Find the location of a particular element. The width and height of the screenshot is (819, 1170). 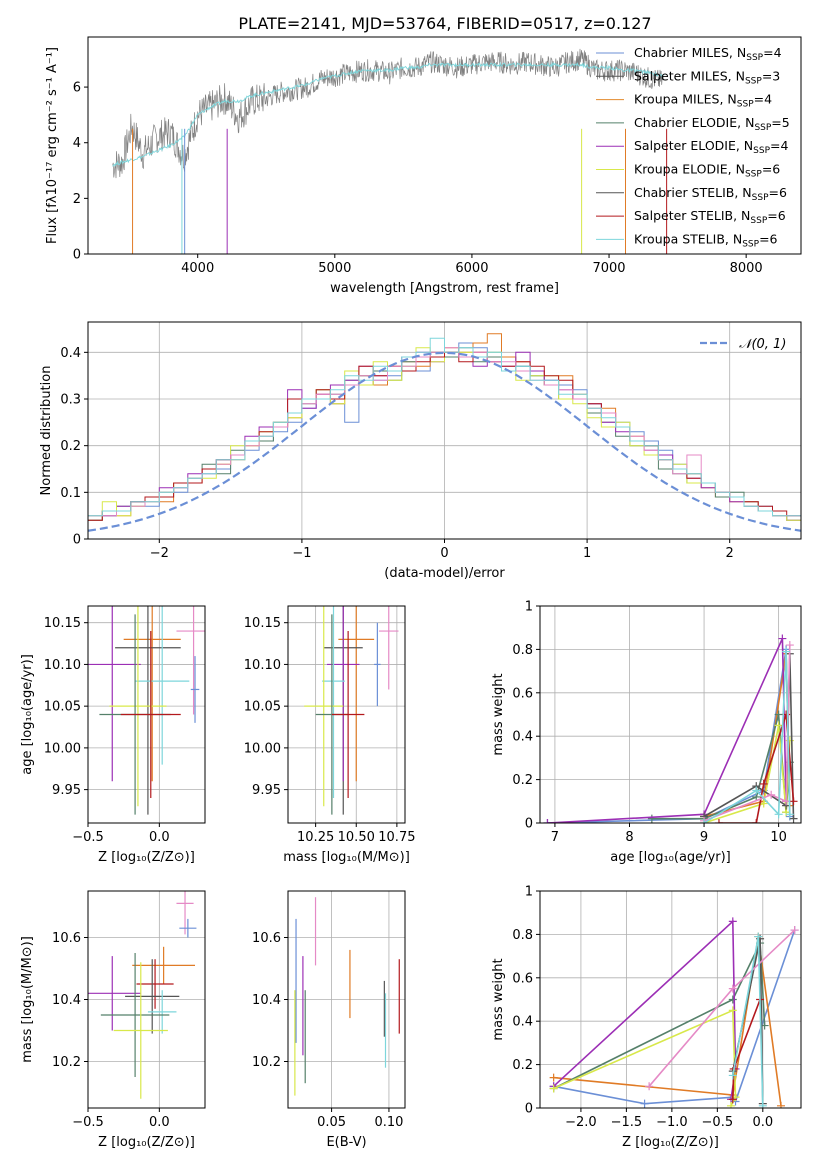

x-tick-label: 7 is located at coordinates (555, 837).